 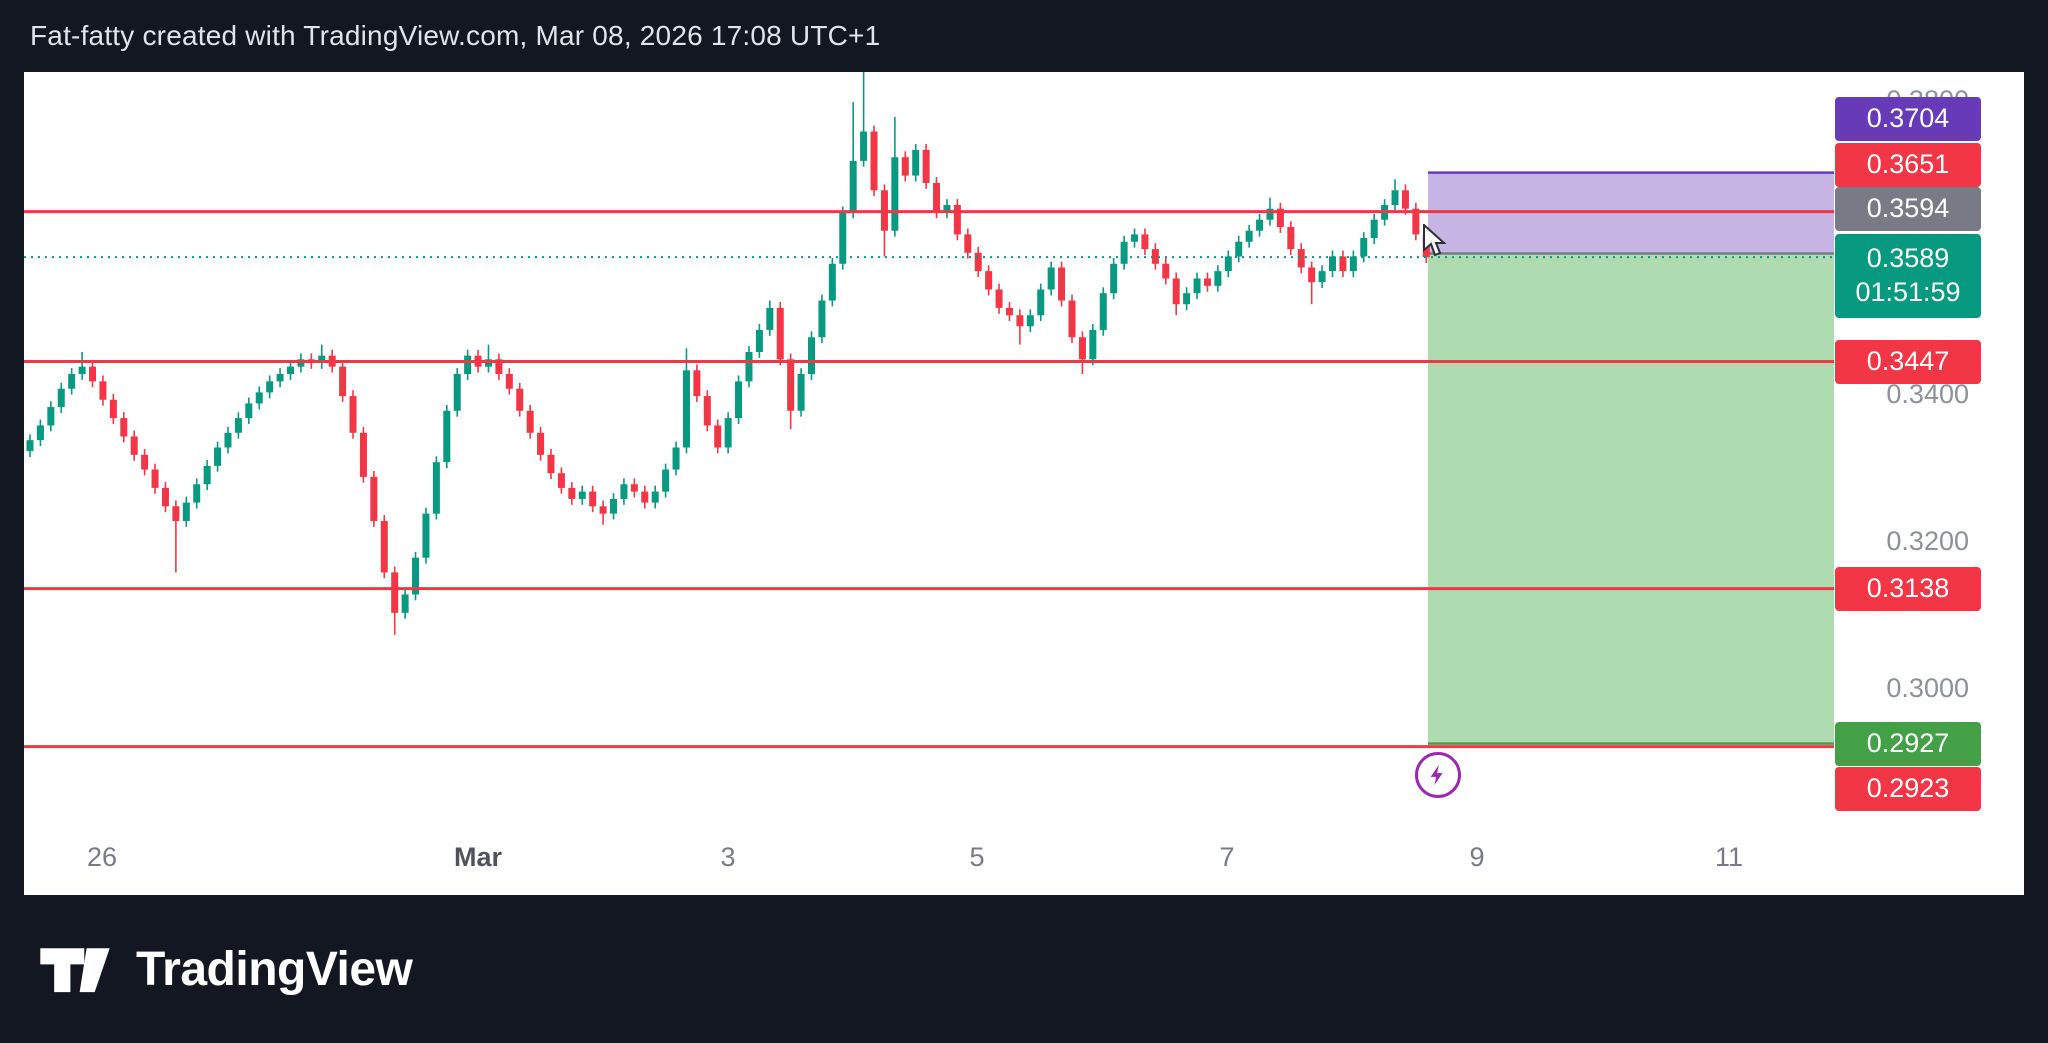 What do you see at coordinates (477, 857) in the screenshot?
I see `time-axis-label-Mar: Mar` at bounding box center [477, 857].